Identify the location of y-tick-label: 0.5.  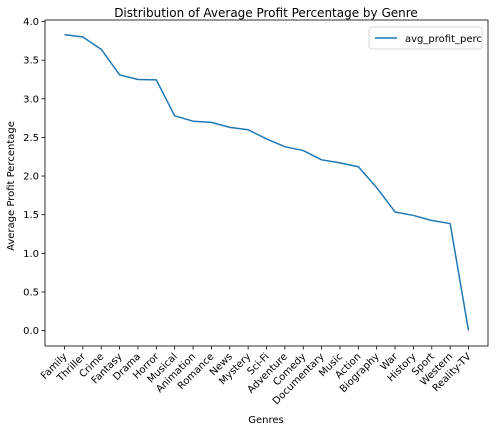
(31, 292).